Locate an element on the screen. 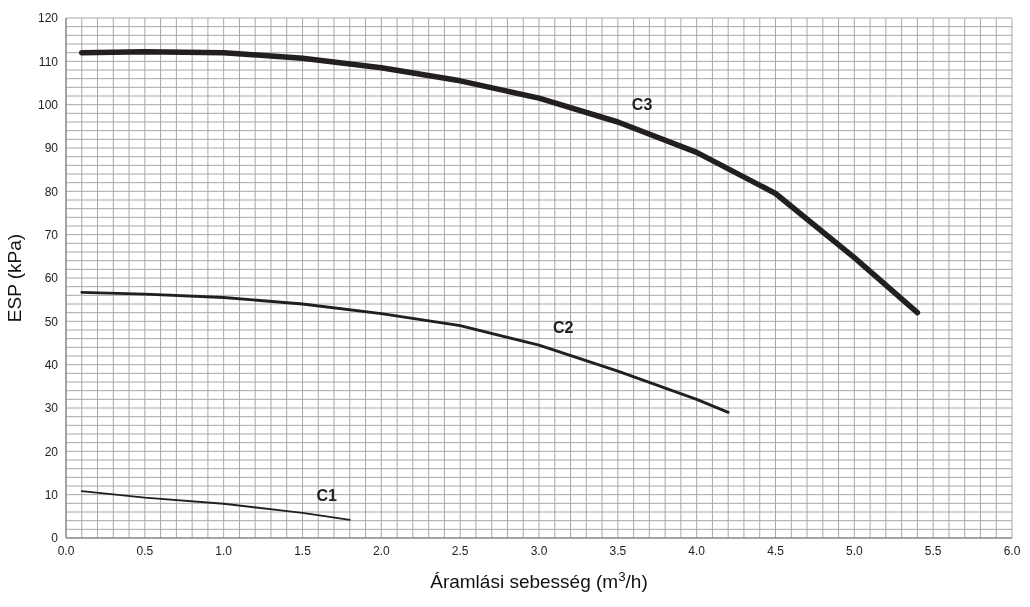 This screenshot has width=1030, height=607. series-label: C3 is located at coordinates (642, 104).